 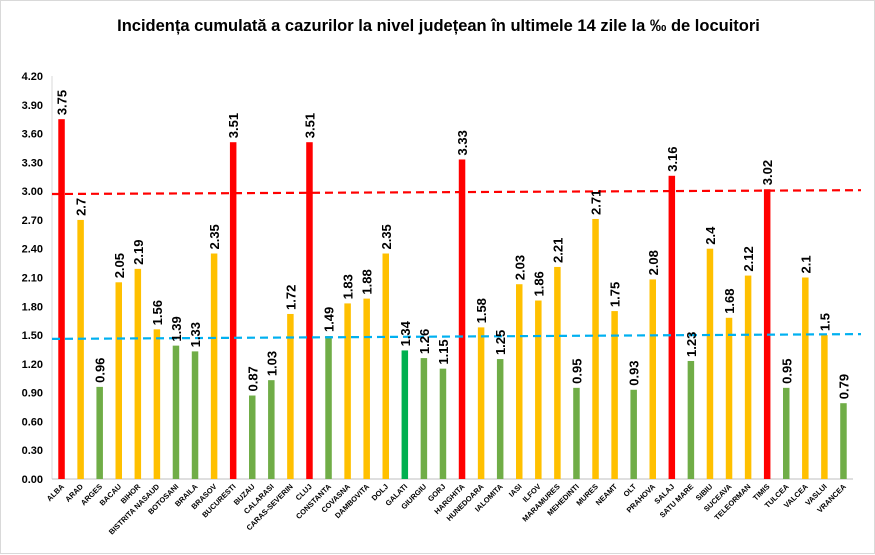 I want to click on y-tick-label: 4.20, so click(x=32, y=77).